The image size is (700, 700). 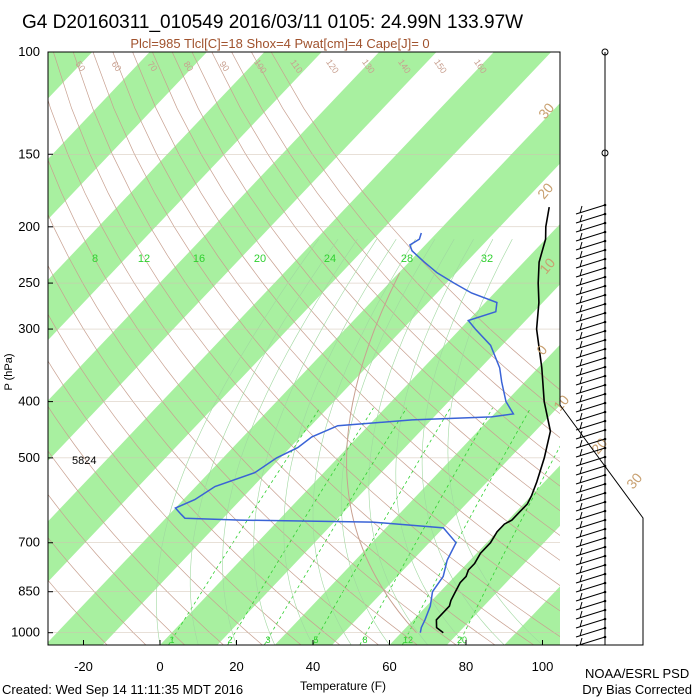 What do you see at coordinates (462, 640) in the screenshot?
I see `mixing-ratio-bottom-label: 20` at bounding box center [462, 640].